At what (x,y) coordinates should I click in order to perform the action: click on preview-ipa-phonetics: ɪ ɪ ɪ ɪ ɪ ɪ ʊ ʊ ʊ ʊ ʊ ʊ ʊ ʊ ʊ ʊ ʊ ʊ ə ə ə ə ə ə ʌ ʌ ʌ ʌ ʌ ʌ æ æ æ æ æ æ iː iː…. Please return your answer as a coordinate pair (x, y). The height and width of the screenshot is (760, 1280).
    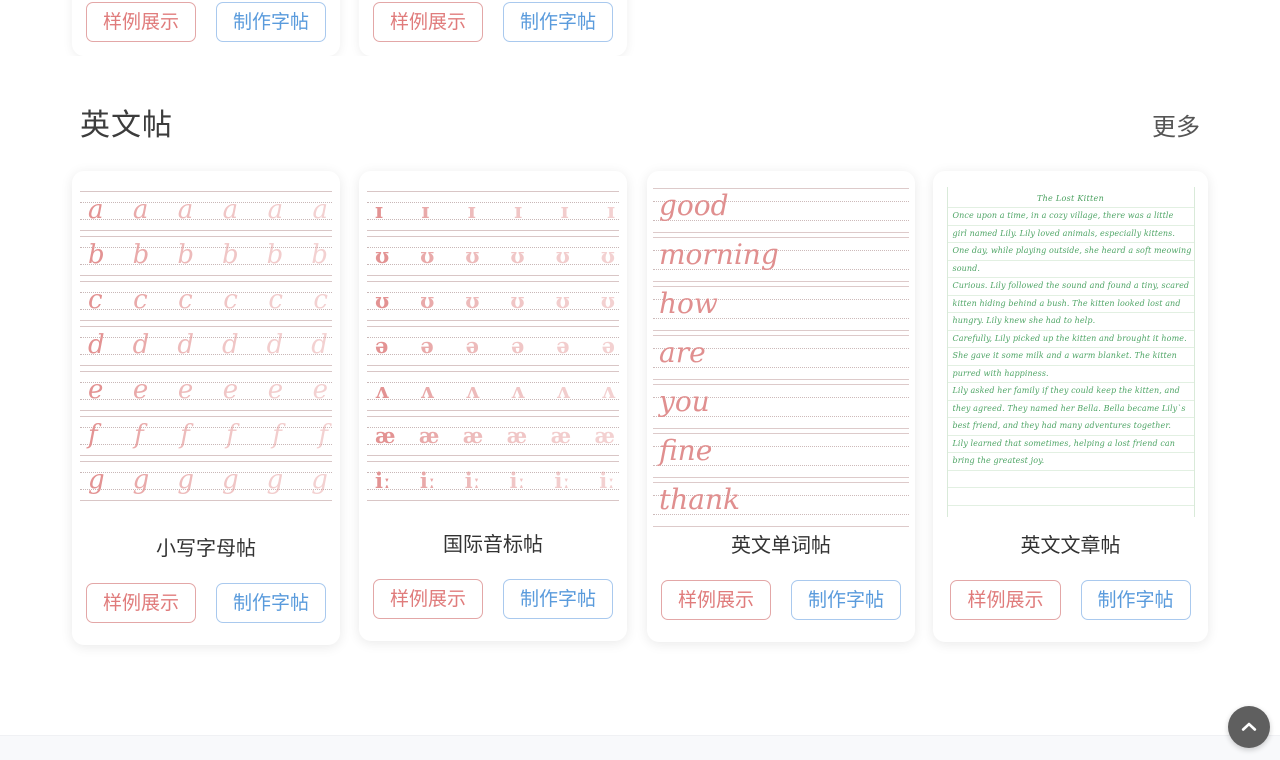
    Looking at the image, I should click on (493, 346).